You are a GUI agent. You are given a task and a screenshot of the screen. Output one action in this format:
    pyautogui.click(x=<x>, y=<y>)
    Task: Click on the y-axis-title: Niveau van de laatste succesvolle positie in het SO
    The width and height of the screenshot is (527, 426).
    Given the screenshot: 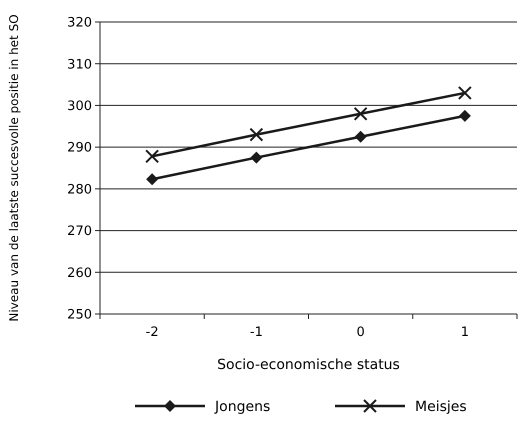 What is the action you would take?
    pyautogui.click(x=14, y=168)
    